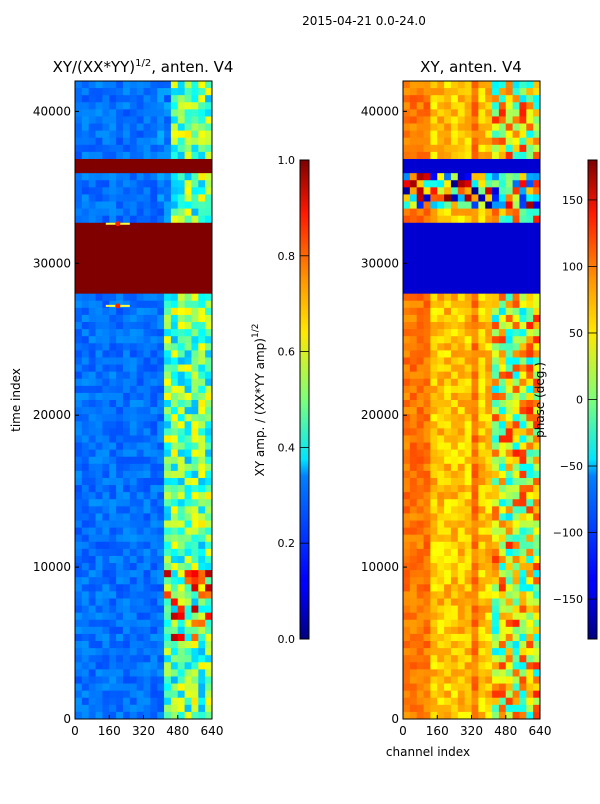 This screenshot has width=600, height=804. I want to click on panel1-title: XY/(XX*YY)1/2, anten. V4, so click(143, 67).